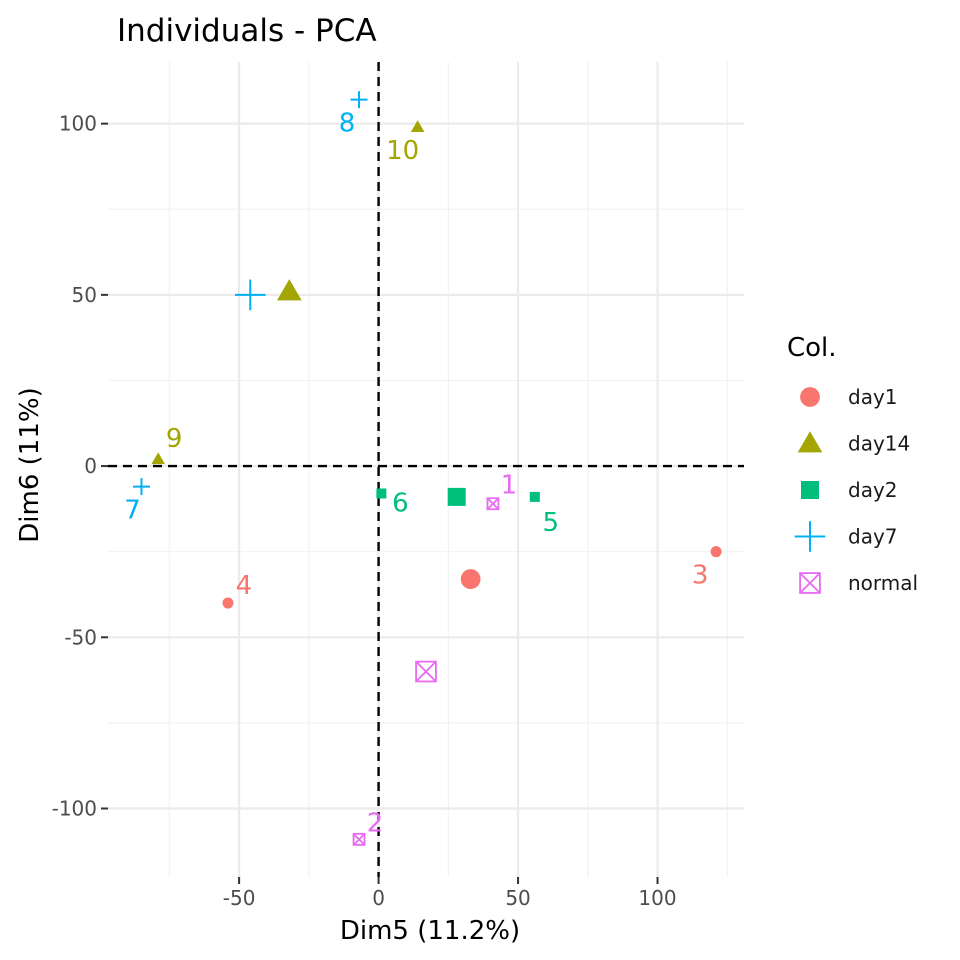 This screenshot has height=960, width=960. I want to click on legend-label-normal: normal, so click(883, 583).